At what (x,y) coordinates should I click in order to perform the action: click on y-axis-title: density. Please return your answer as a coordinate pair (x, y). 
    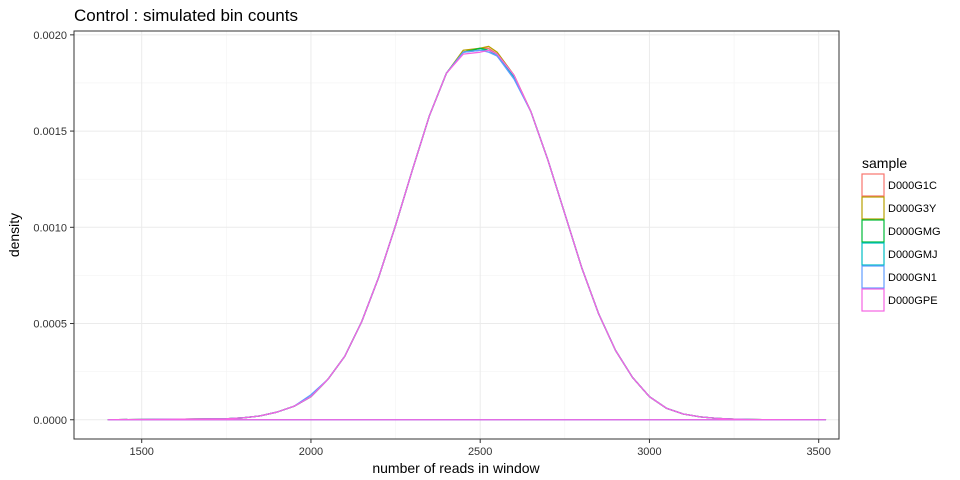
    Looking at the image, I should click on (14, 235).